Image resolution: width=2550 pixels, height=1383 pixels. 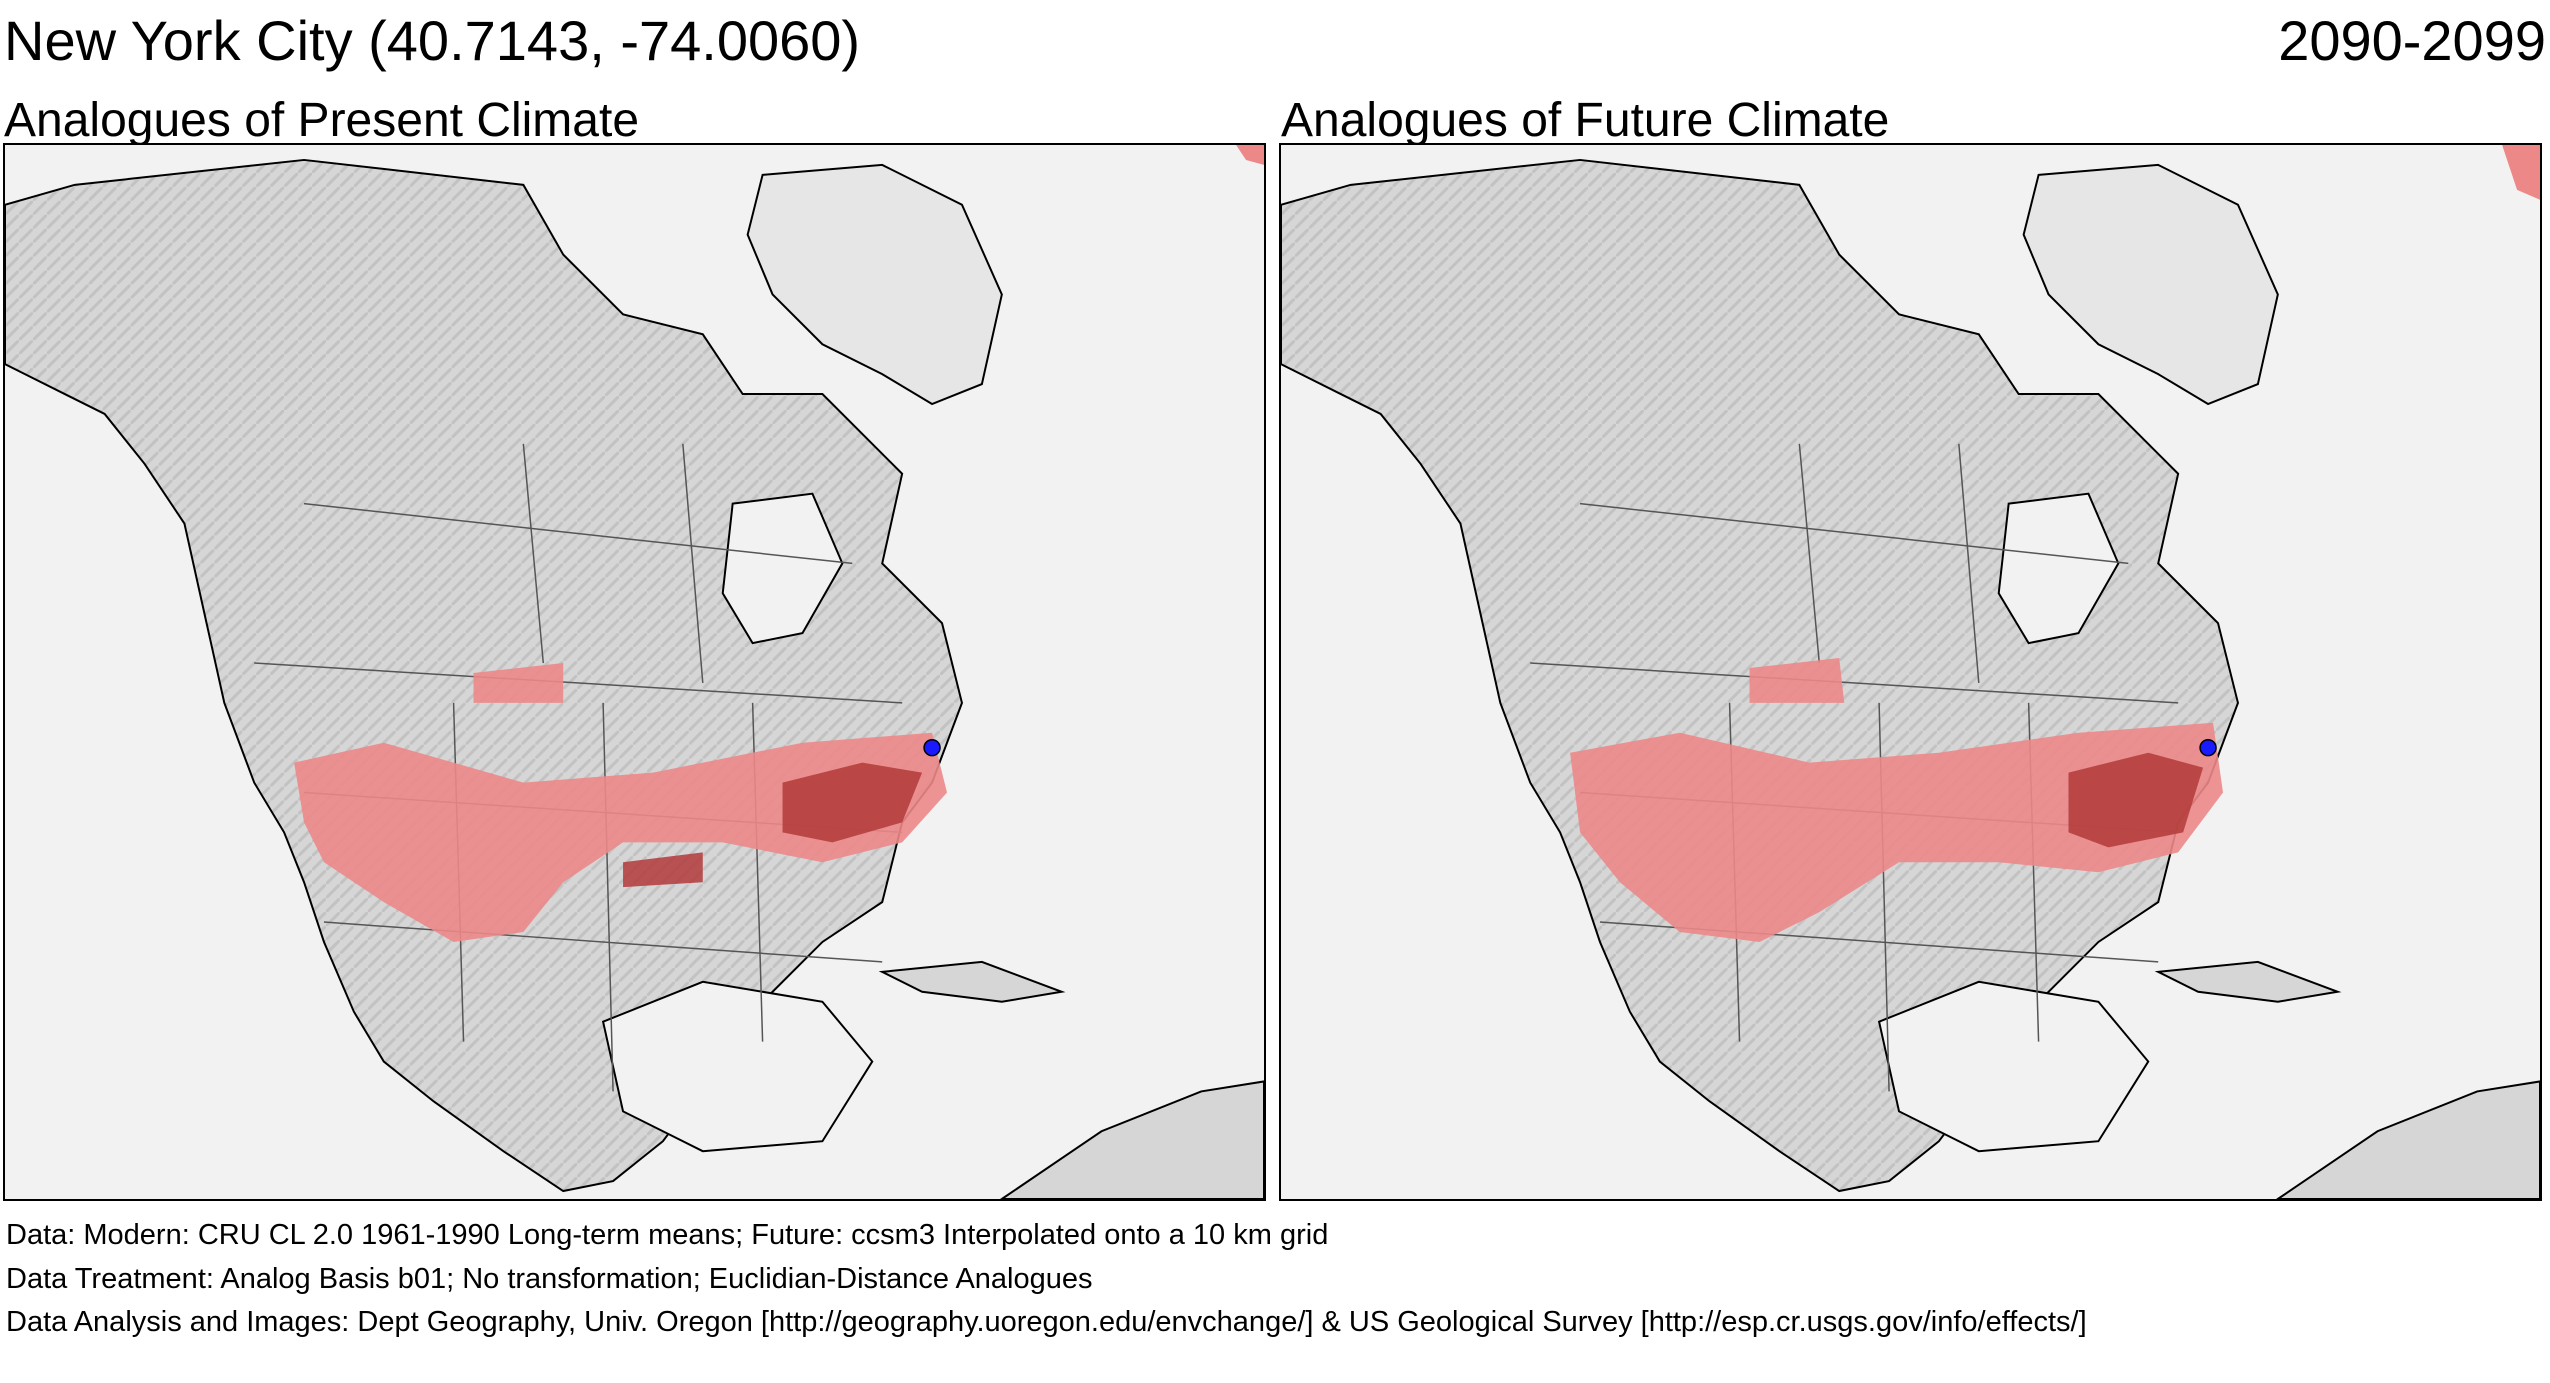 What do you see at coordinates (1585, 120) in the screenshot?
I see `future-climate-map-title: Analogues of Future Climate` at bounding box center [1585, 120].